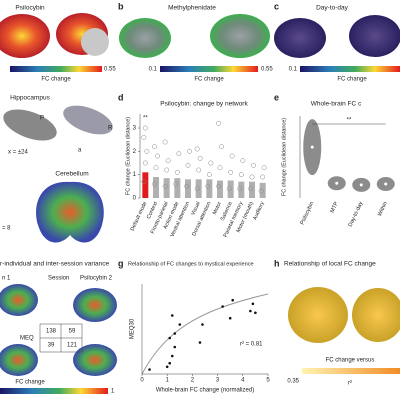 The width and height of the screenshot is (400, 400). I want to click on y-axis-label: MEQ30, so click(133, 328).